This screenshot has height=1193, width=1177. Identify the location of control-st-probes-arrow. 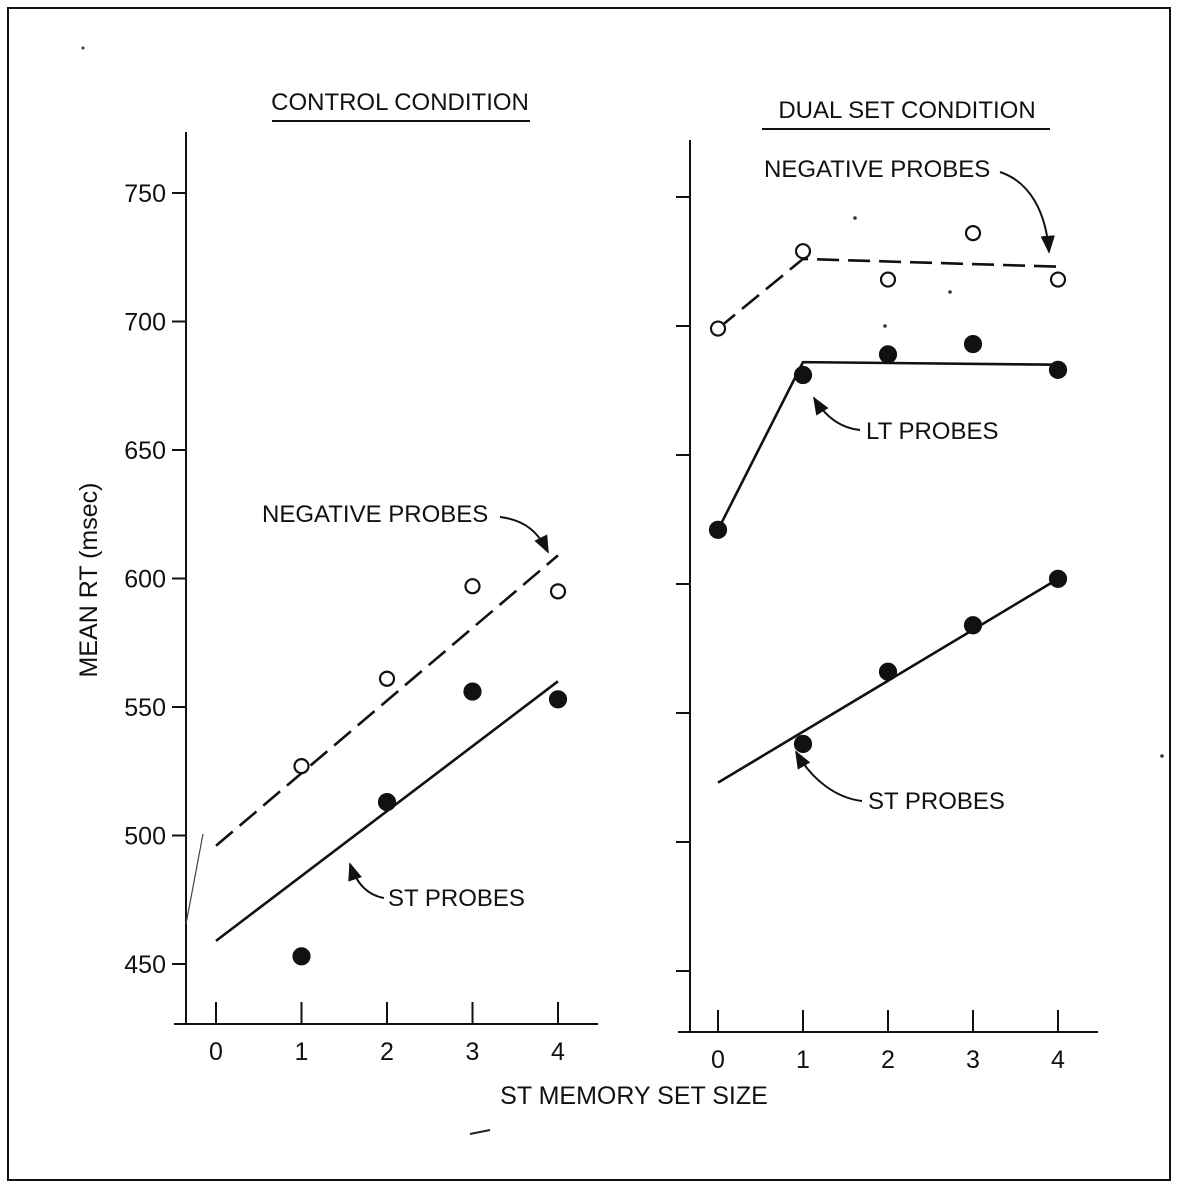
(366, 880).